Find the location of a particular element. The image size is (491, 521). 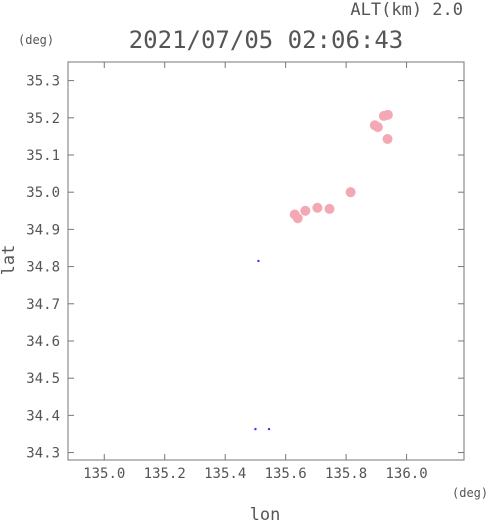

y-tick-label: 35.0 is located at coordinates (43, 193).